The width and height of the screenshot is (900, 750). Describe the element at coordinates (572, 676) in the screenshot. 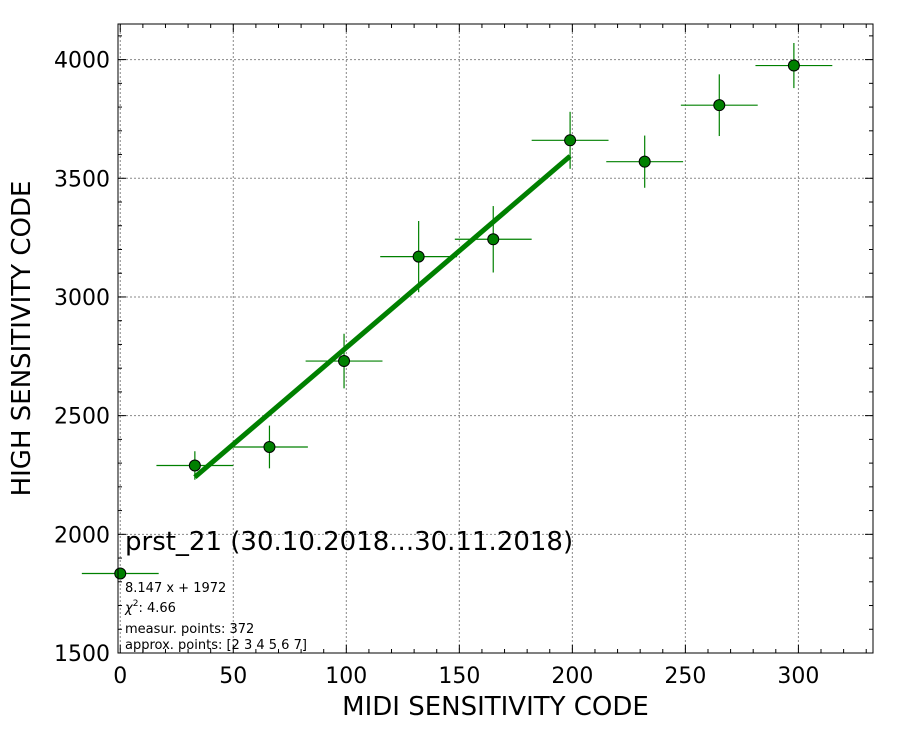

I see `x-tick-label: 200` at that location.